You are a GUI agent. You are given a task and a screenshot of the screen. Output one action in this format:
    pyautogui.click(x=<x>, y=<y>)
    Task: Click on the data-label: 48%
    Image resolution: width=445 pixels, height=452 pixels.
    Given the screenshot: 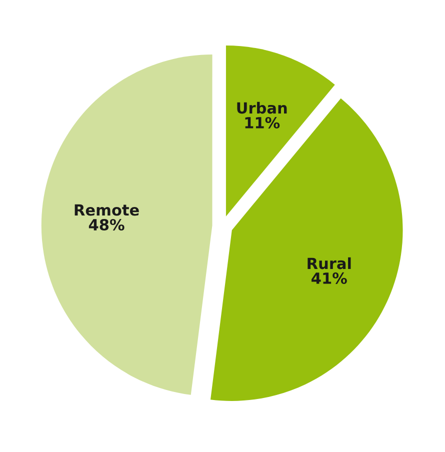 What is the action you would take?
    pyautogui.click(x=106, y=224)
    